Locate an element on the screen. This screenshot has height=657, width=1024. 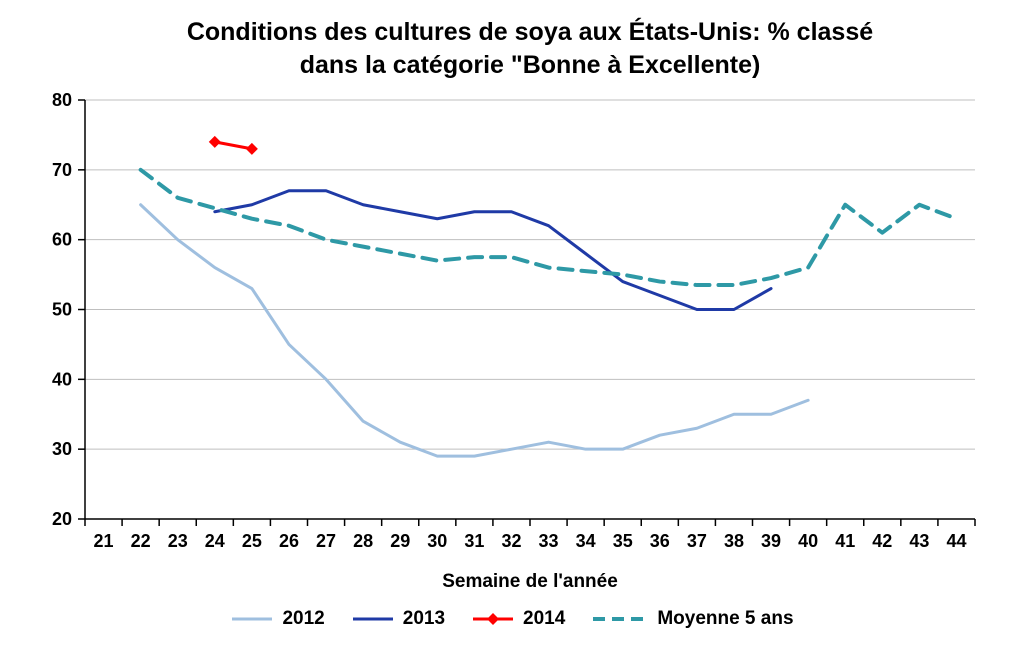
x-tick-label: 44 is located at coordinates (956, 541).